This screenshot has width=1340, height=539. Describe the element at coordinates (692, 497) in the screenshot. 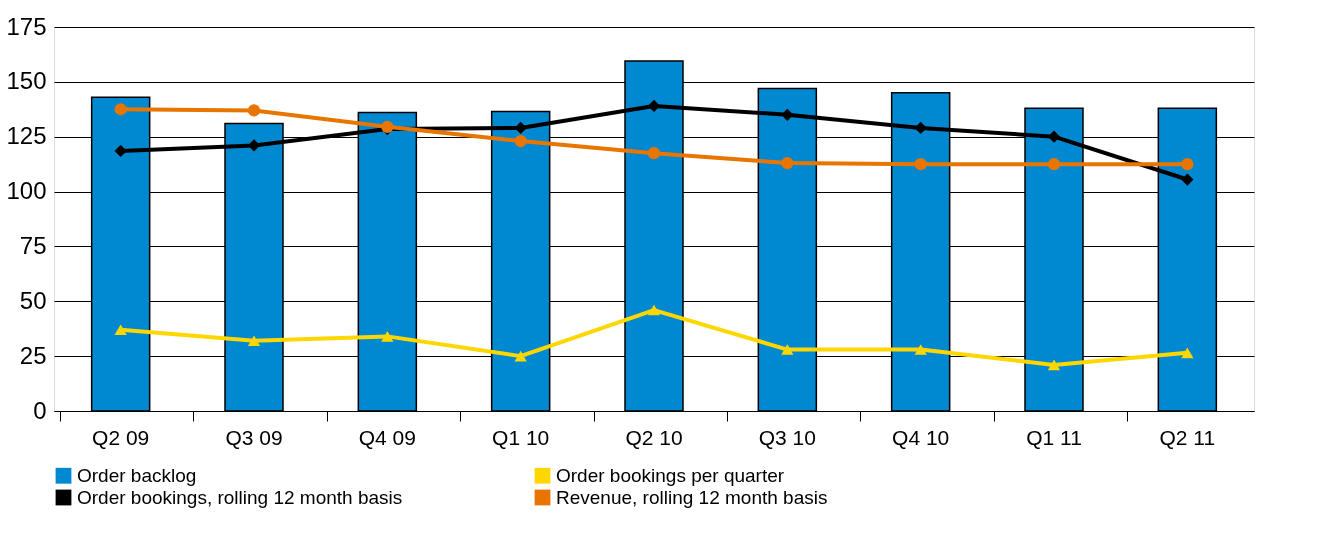

I see `legend-label: Revenue, rolling 12 month basis` at that location.